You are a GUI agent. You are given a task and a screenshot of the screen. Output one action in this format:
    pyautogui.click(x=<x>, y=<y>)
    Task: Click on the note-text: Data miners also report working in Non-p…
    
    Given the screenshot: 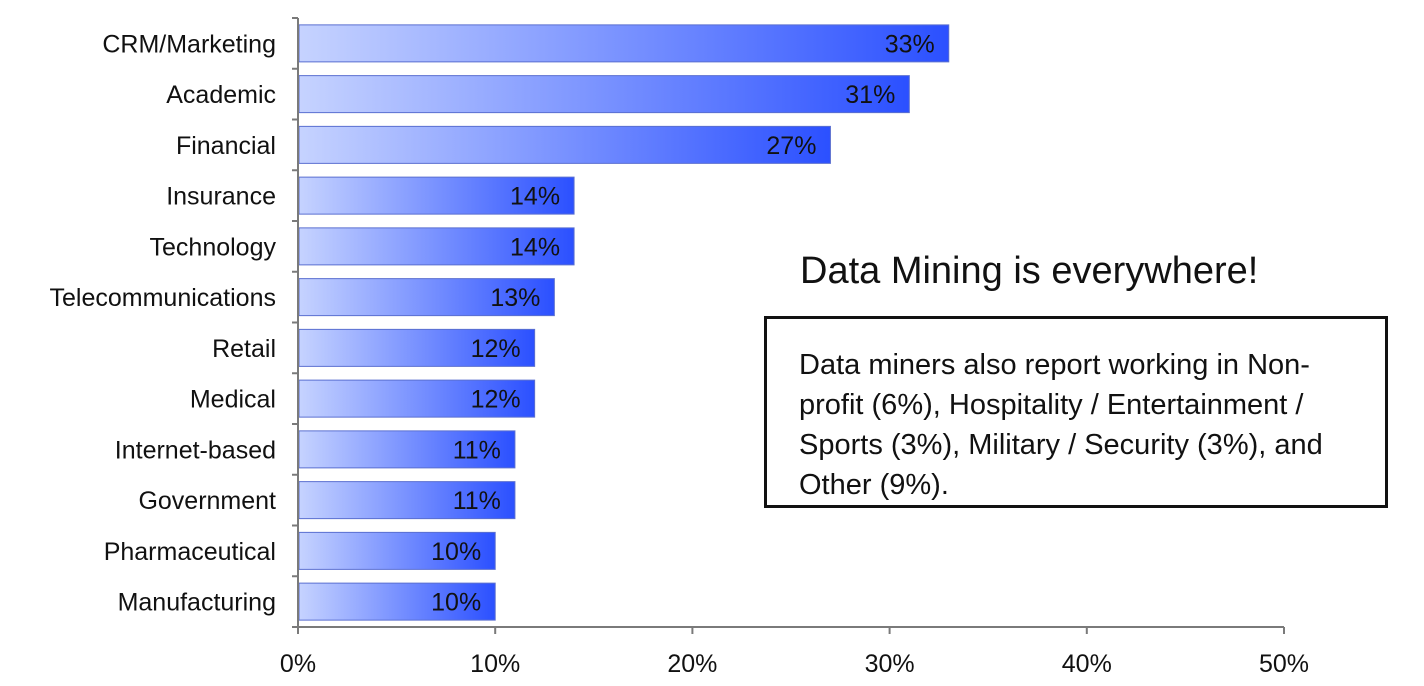 What is the action you would take?
    pyautogui.click(x=1061, y=425)
    